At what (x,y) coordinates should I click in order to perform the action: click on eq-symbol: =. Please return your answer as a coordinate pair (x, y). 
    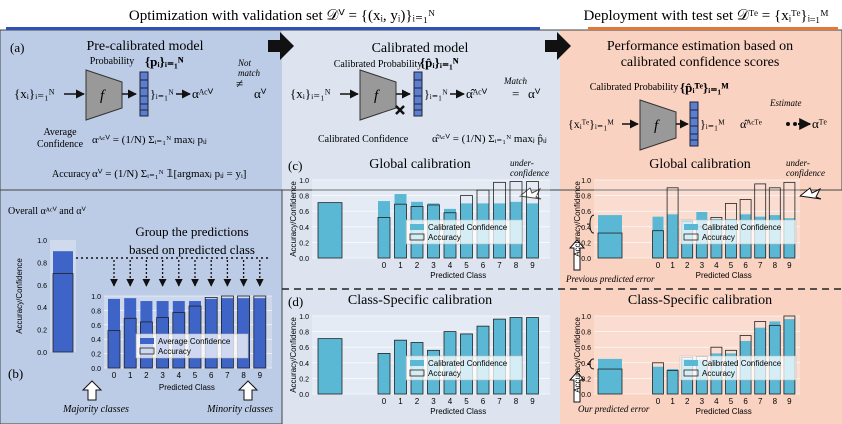
    Looking at the image, I should click on (515, 93).